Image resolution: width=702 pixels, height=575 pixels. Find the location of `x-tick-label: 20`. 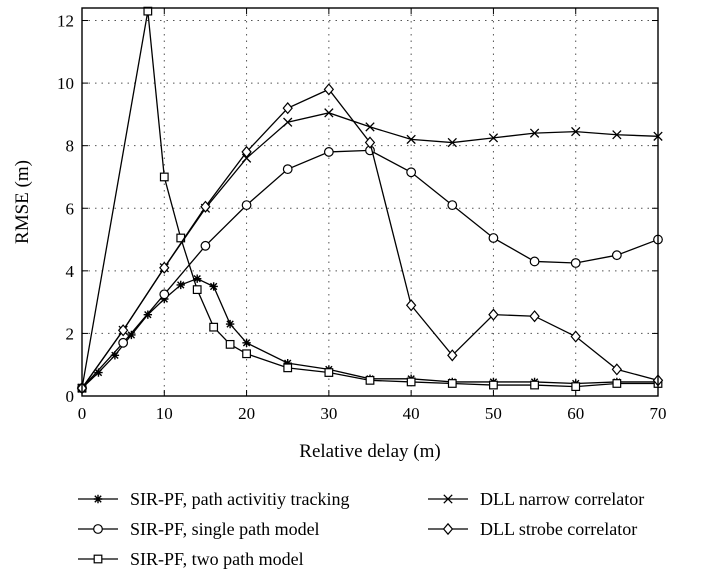

x-tick-label: 20 is located at coordinates (246, 413).